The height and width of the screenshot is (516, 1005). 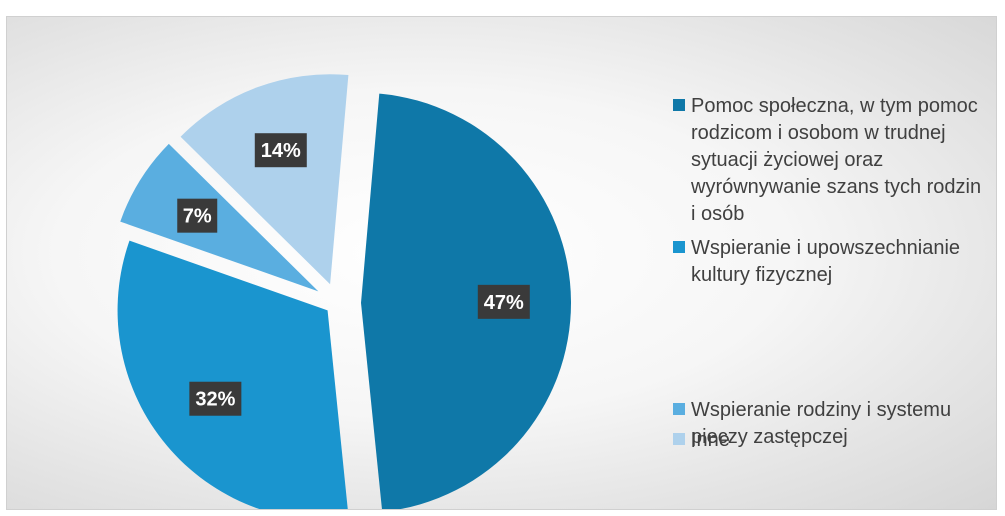 I want to click on legend-label: Inne, so click(x=710, y=440).